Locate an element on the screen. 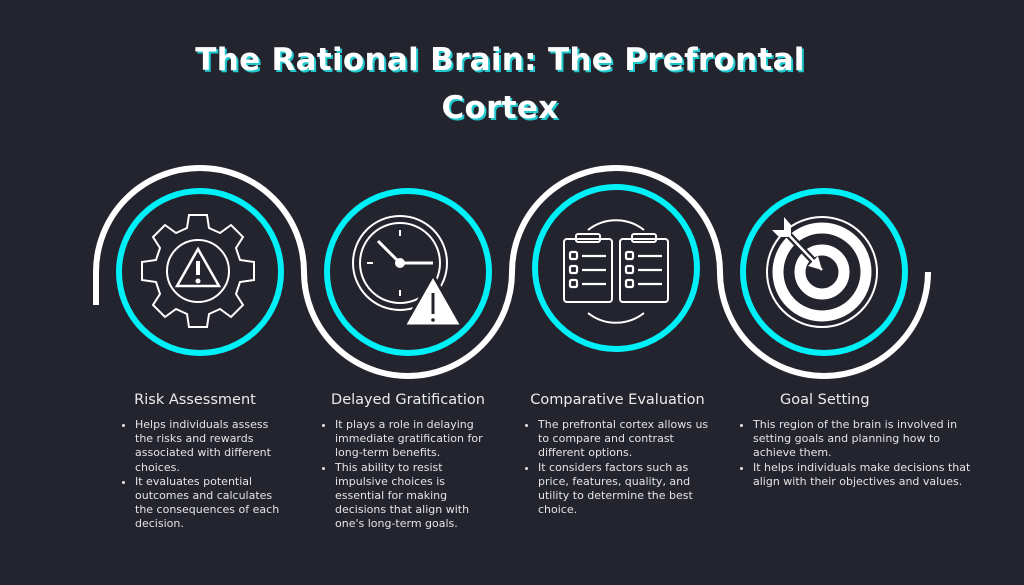 The image size is (1024, 585). step-heading: Comparative Evaluation is located at coordinates (617, 400).